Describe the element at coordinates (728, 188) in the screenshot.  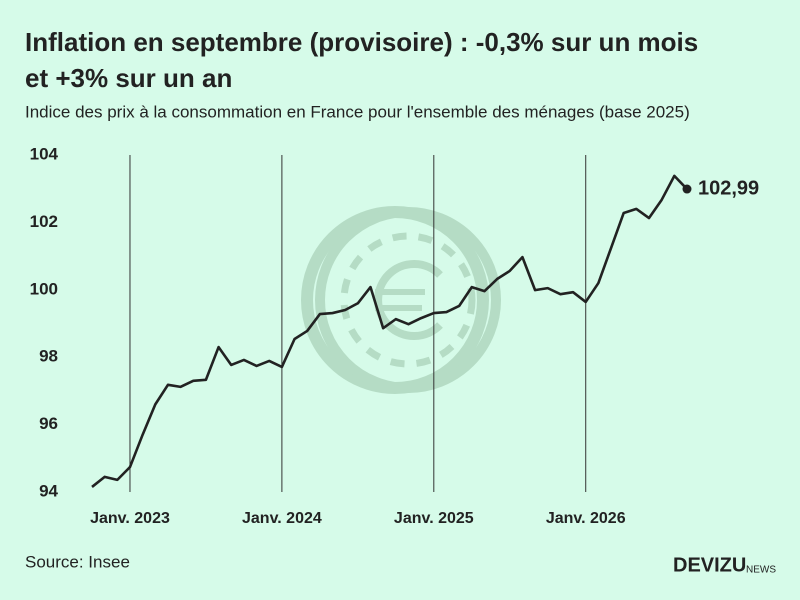
I see `value-label: 102,99` at that location.